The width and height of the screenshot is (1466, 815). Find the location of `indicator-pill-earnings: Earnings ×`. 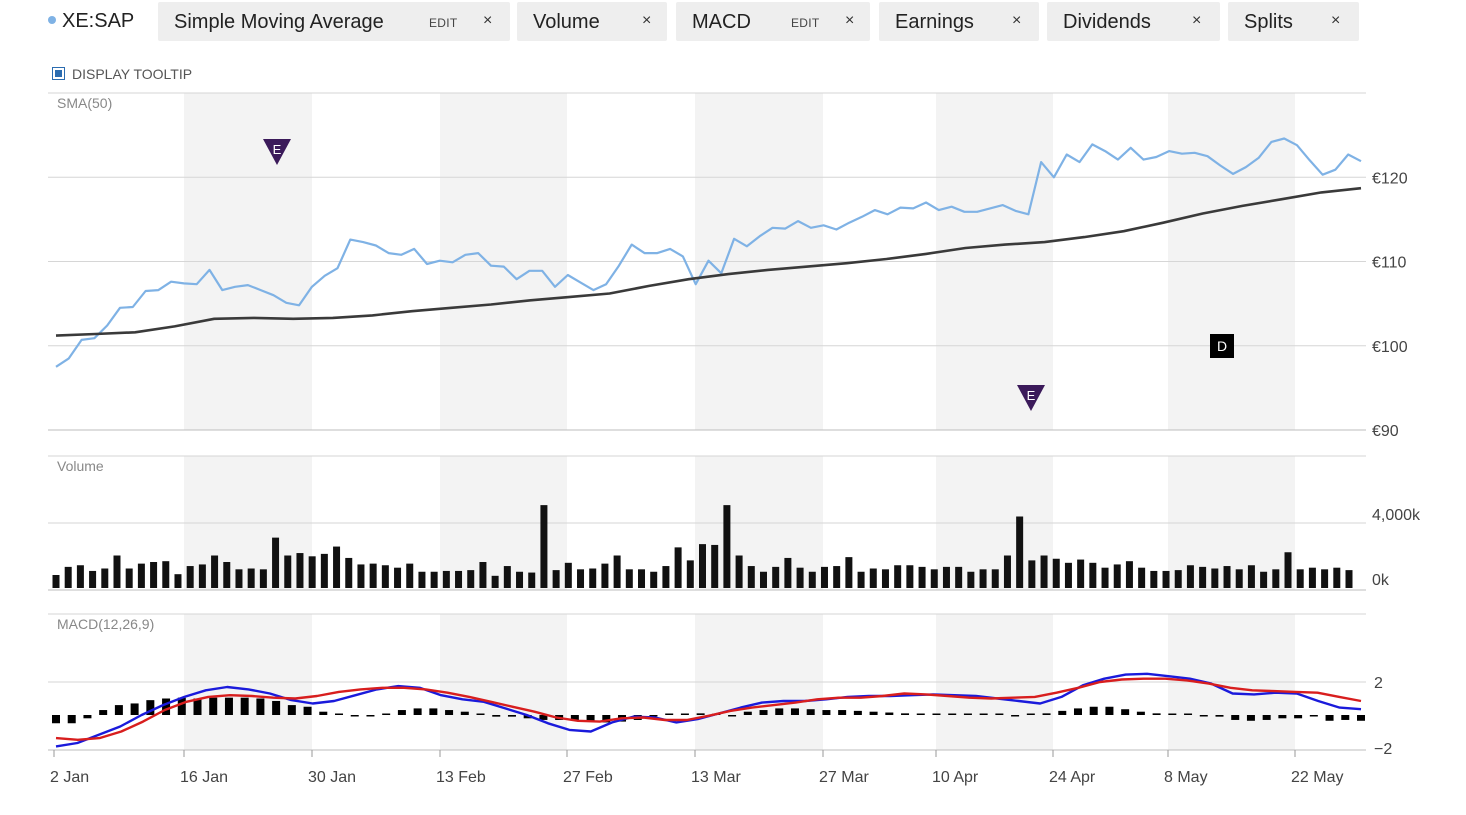

indicator-pill-earnings: Earnings × is located at coordinates (959, 21).